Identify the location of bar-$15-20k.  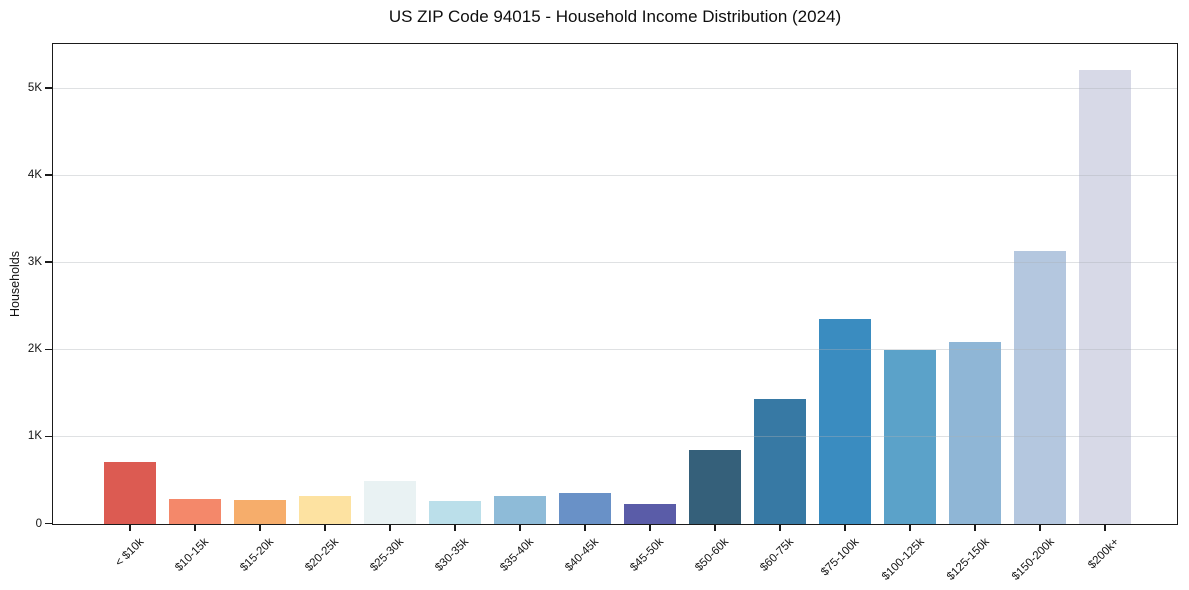
(259, 512).